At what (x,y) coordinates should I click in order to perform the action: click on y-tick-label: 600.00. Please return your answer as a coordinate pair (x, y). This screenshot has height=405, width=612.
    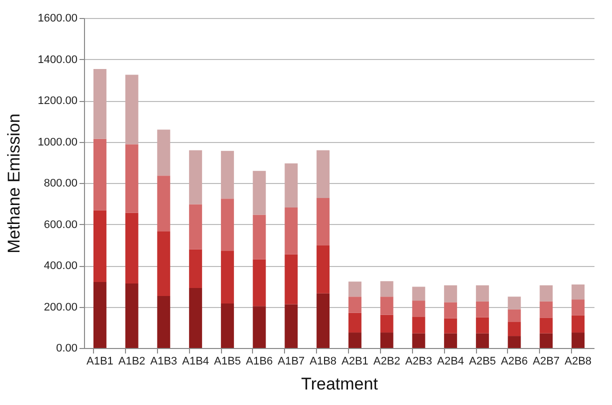
    Looking at the image, I should click on (61, 224).